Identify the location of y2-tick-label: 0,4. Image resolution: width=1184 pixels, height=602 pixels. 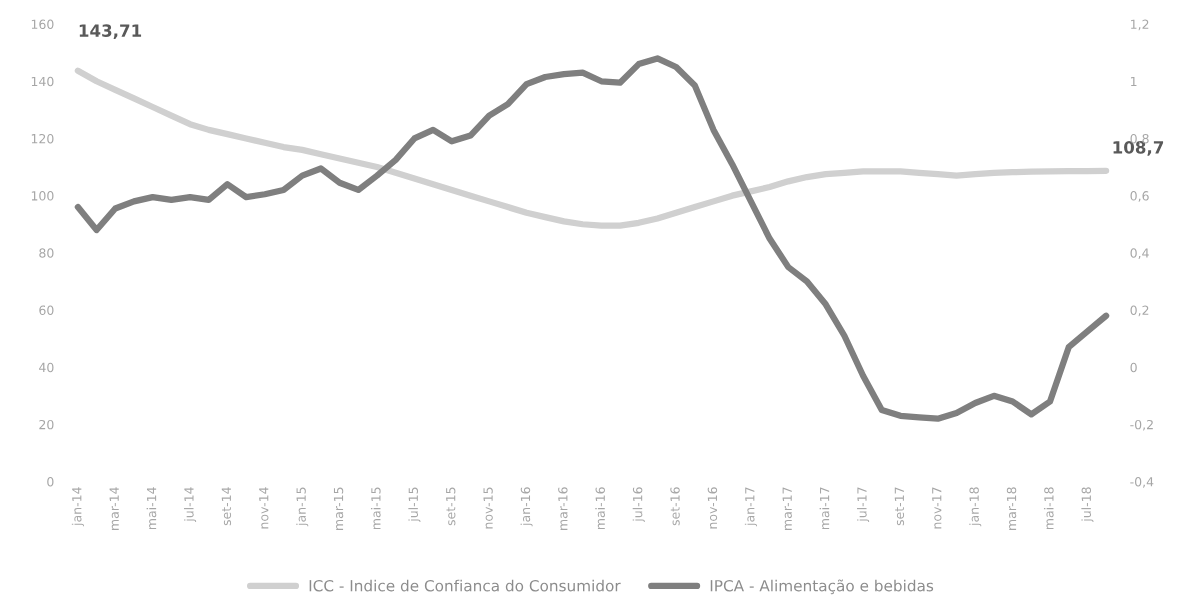
(1139, 254).